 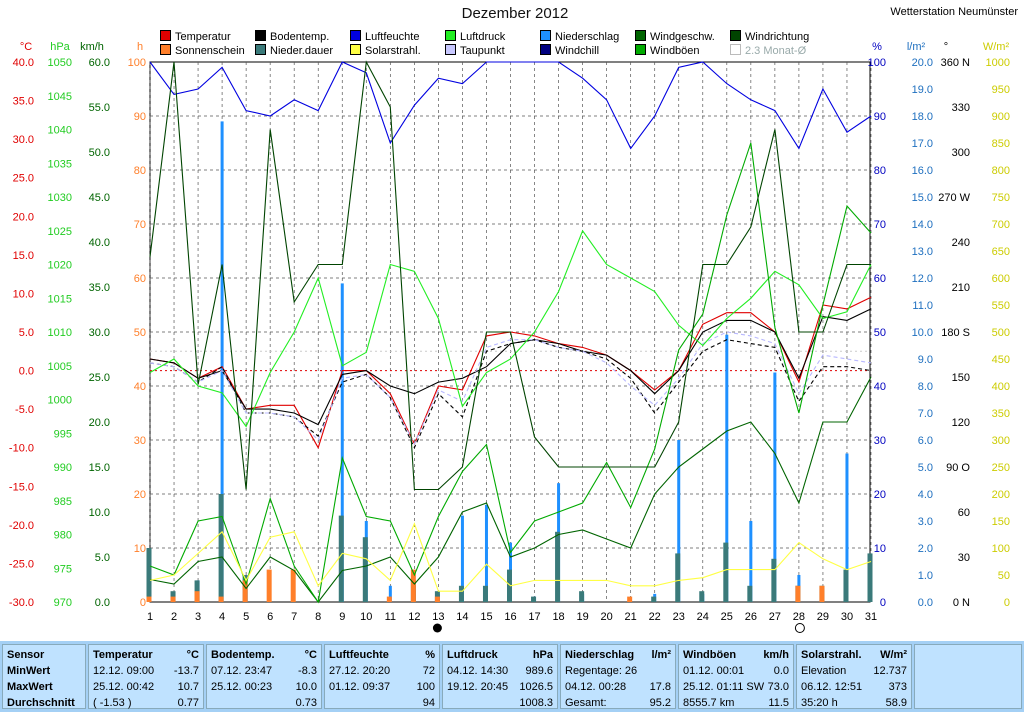 What do you see at coordinates (307, 671) in the screenshot?
I see `stats-value: -8.3` at bounding box center [307, 671].